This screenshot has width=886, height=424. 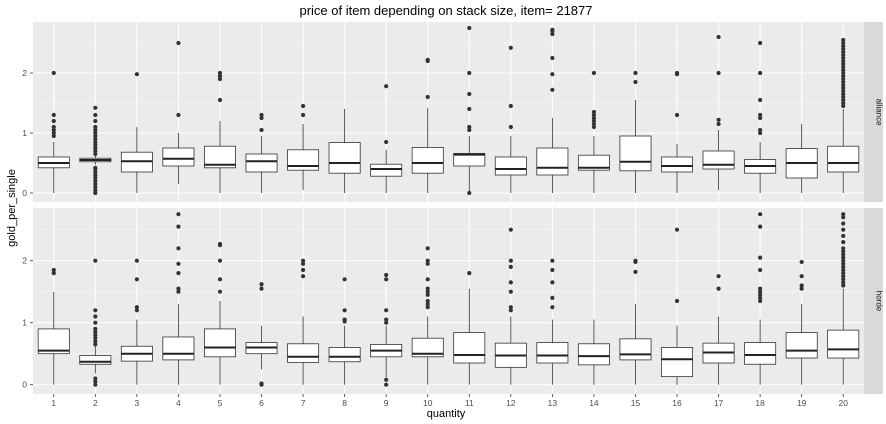 What do you see at coordinates (446, 414) in the screenshot?
I see `x-axis-label: quantity` at bounding box center [446, 414].